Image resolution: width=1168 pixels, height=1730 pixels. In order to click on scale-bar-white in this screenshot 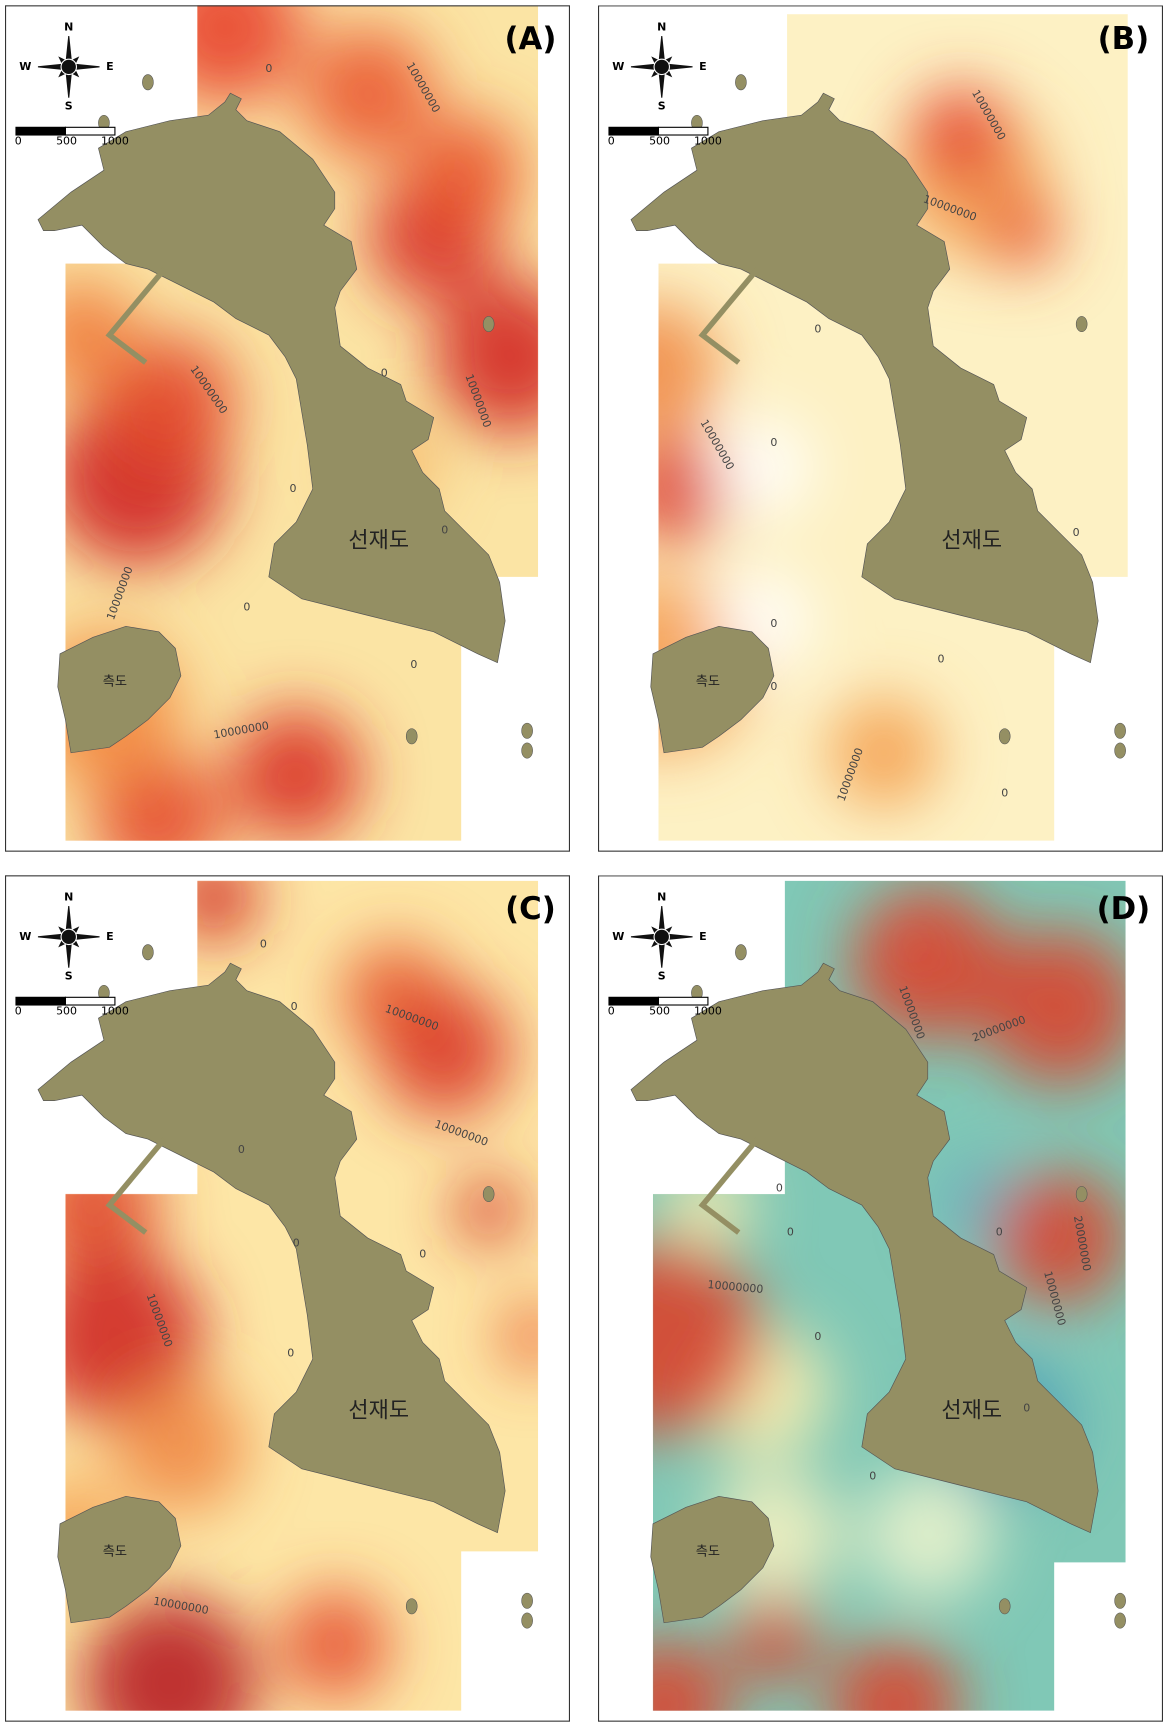, I will do `click(683, 1001)`.